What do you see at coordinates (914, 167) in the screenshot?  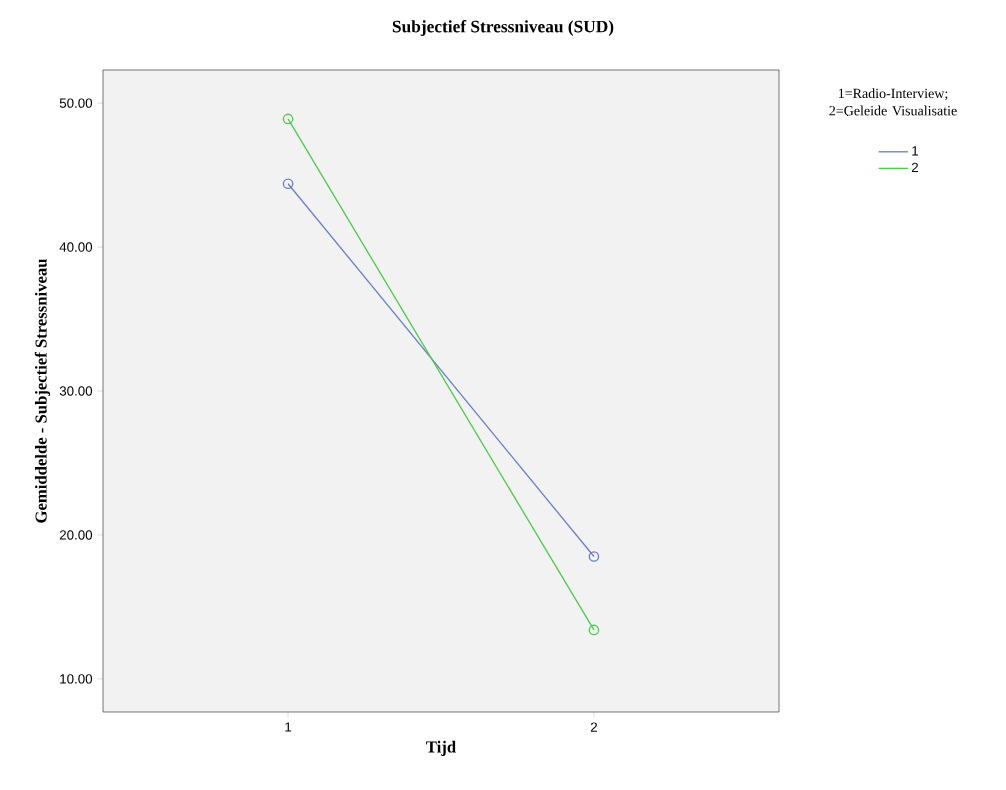 I see `legend-label: 2` at bounding box center [914, 167].